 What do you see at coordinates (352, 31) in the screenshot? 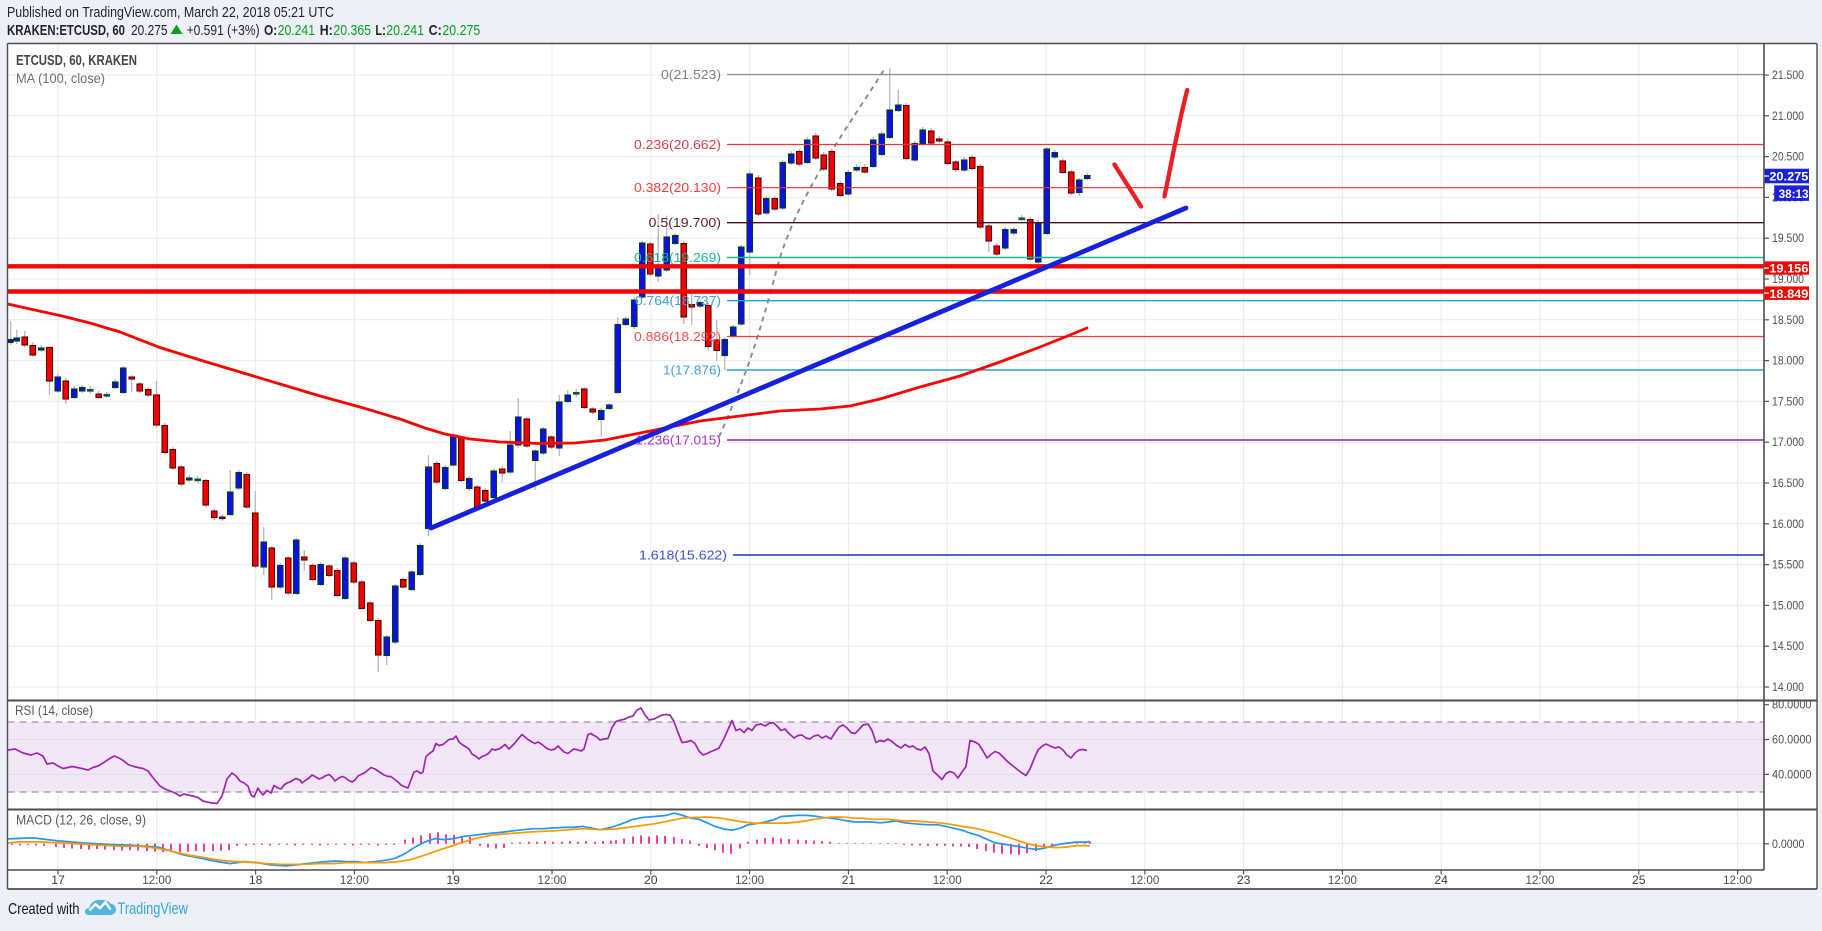
I see `svg-text: 20.365` at bounding box center [352, 31].